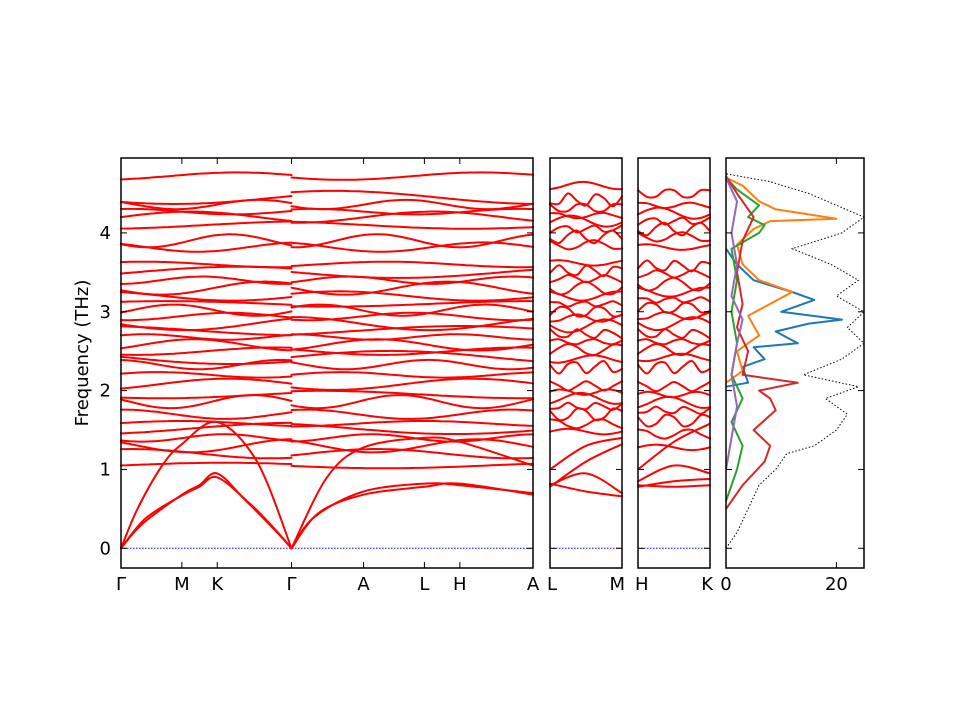 Image resolution: width=960 pixels, height=720 pixels. Describe the element at coordinates (552, 584) in the screenshot. I see `high-symmetry-label: L` at that location.